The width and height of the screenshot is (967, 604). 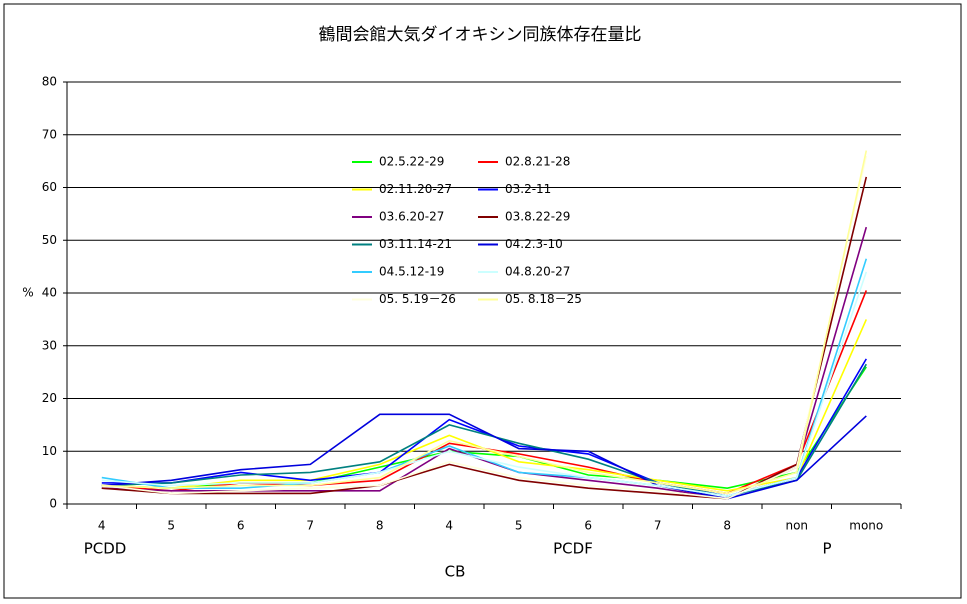 What do you see at coordinates (415, 244) in the screenshot?
I see `legend-label: 03.11.14-21` at bounding box center [415, 244].